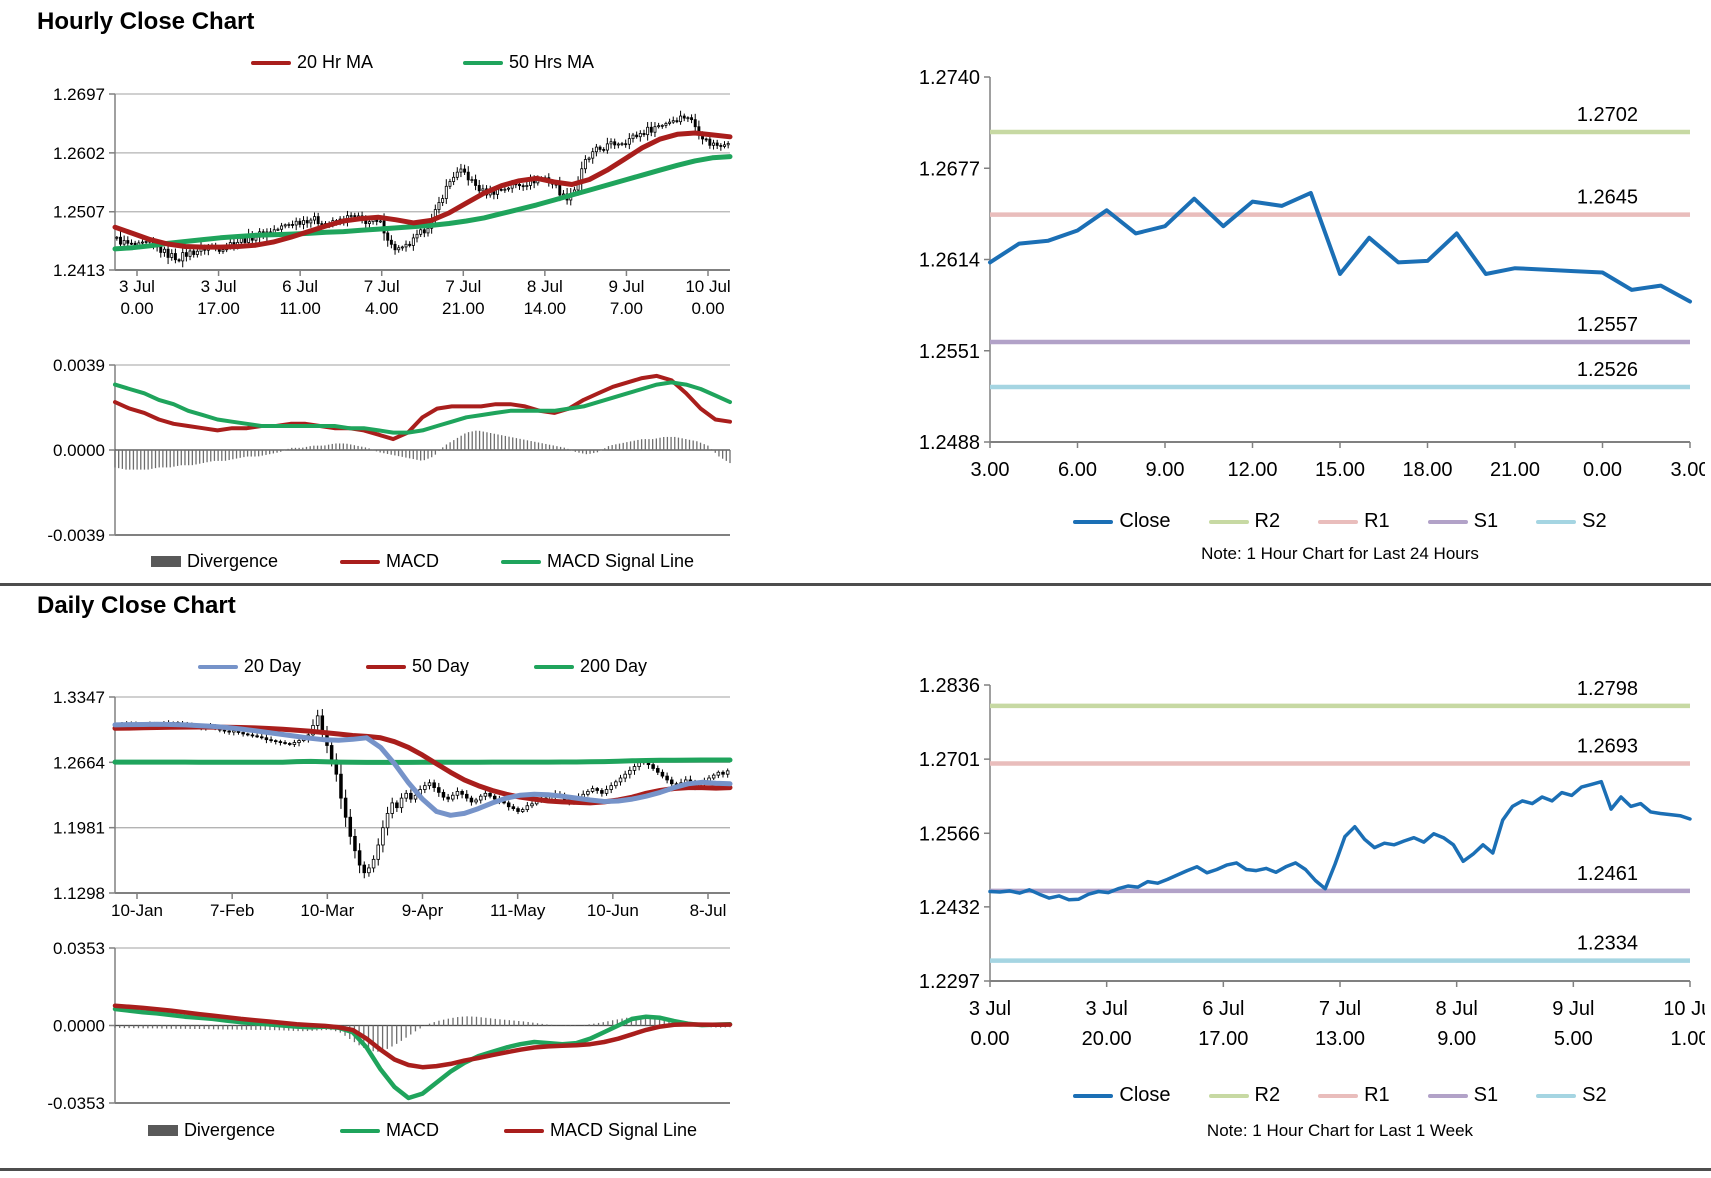 The image size is (1711, 1178). Describe the element at coordinates (614, 666) in the screenshot. I see `legend-label: 200 Day` at that location.